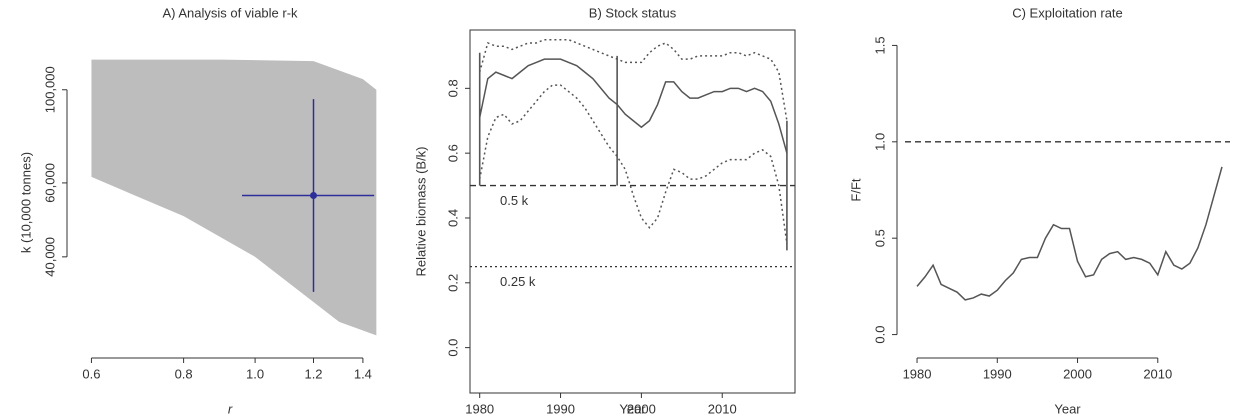 The height and width of the screenshot is (419, 1243). What do you see at coordinates (879, 45) in the screenshot?
I see `y-tick-label: 1.5` at bounding box center [879, 45].